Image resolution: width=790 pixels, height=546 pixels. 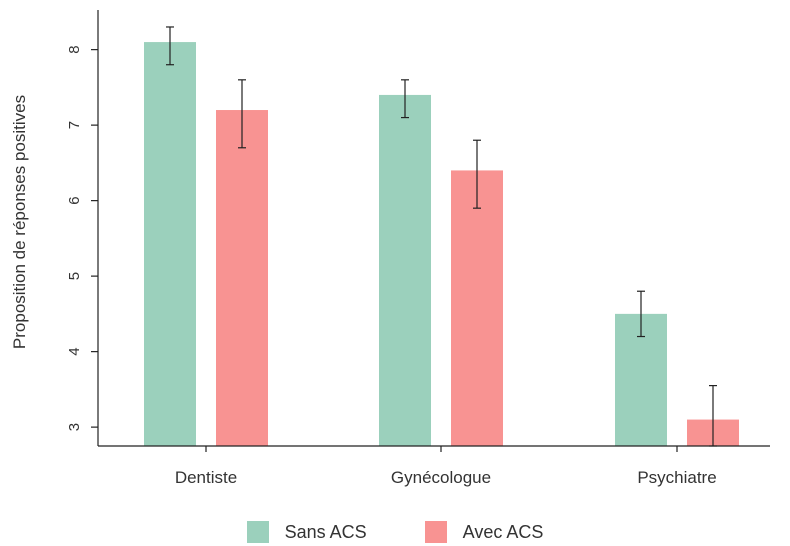 I want to click on bar-avec-acs-dentiste, so click(x=242, y=278).